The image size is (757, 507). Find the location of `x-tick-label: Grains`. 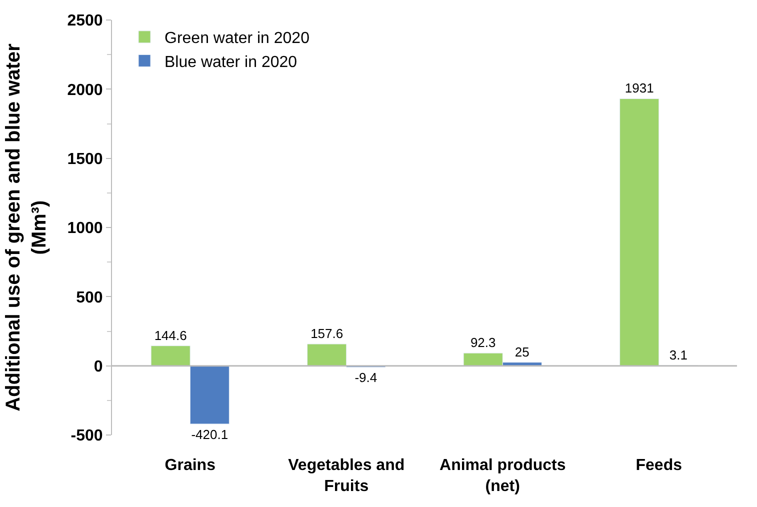

x-tick-label: Grains is located at coordinates (190, 465).